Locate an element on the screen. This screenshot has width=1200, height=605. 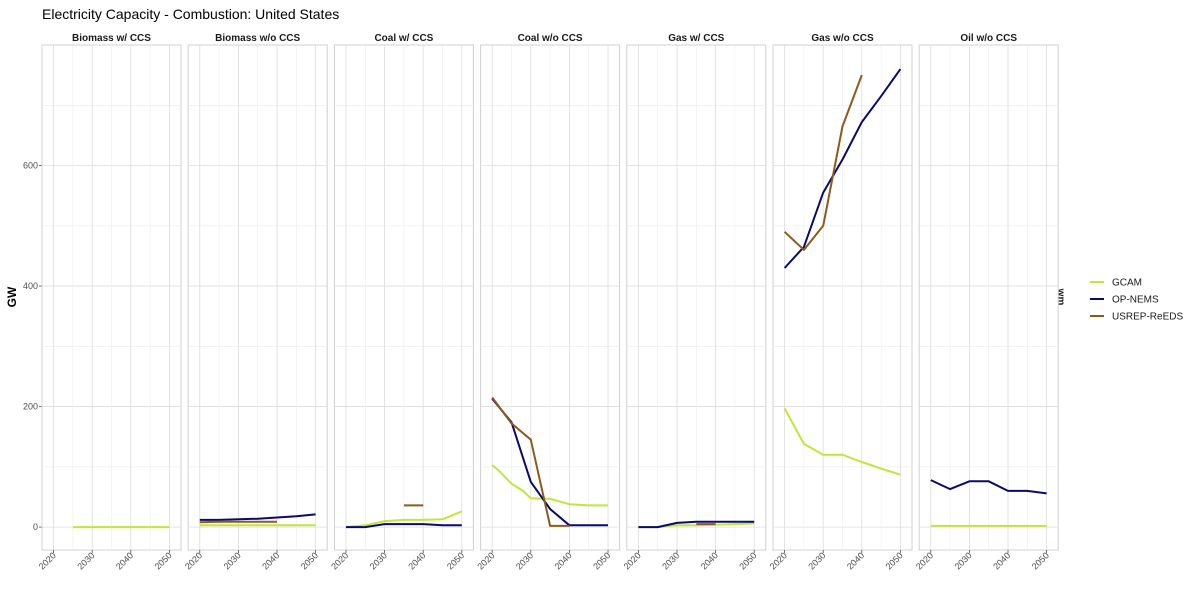
legend: GCAM OP-NEMS USREP-ReEDS is located at coordinates (1136, 300).